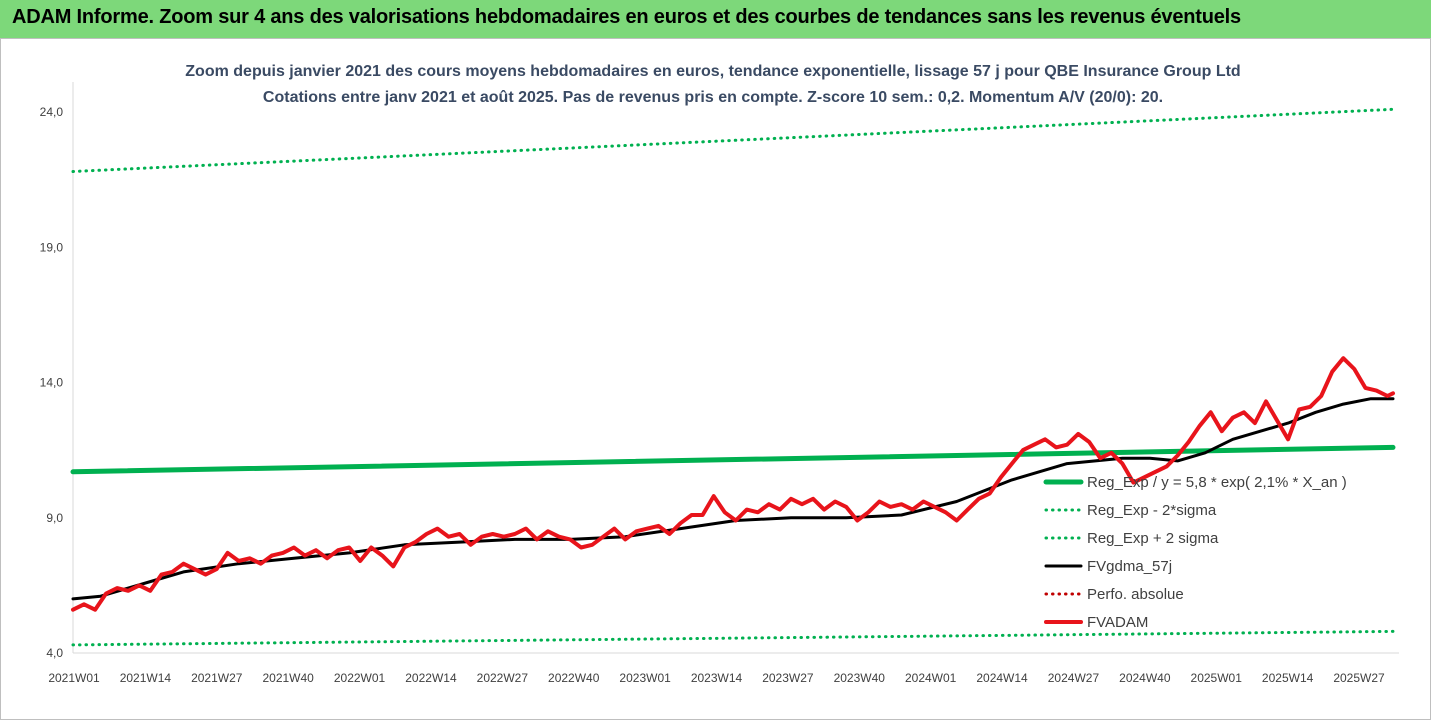 The width and height of the screenshot is (1431, 720). Describe the element at coordinates (217, 678) in the screenshot. I see `x-tick-label: 2021W27` at that location.